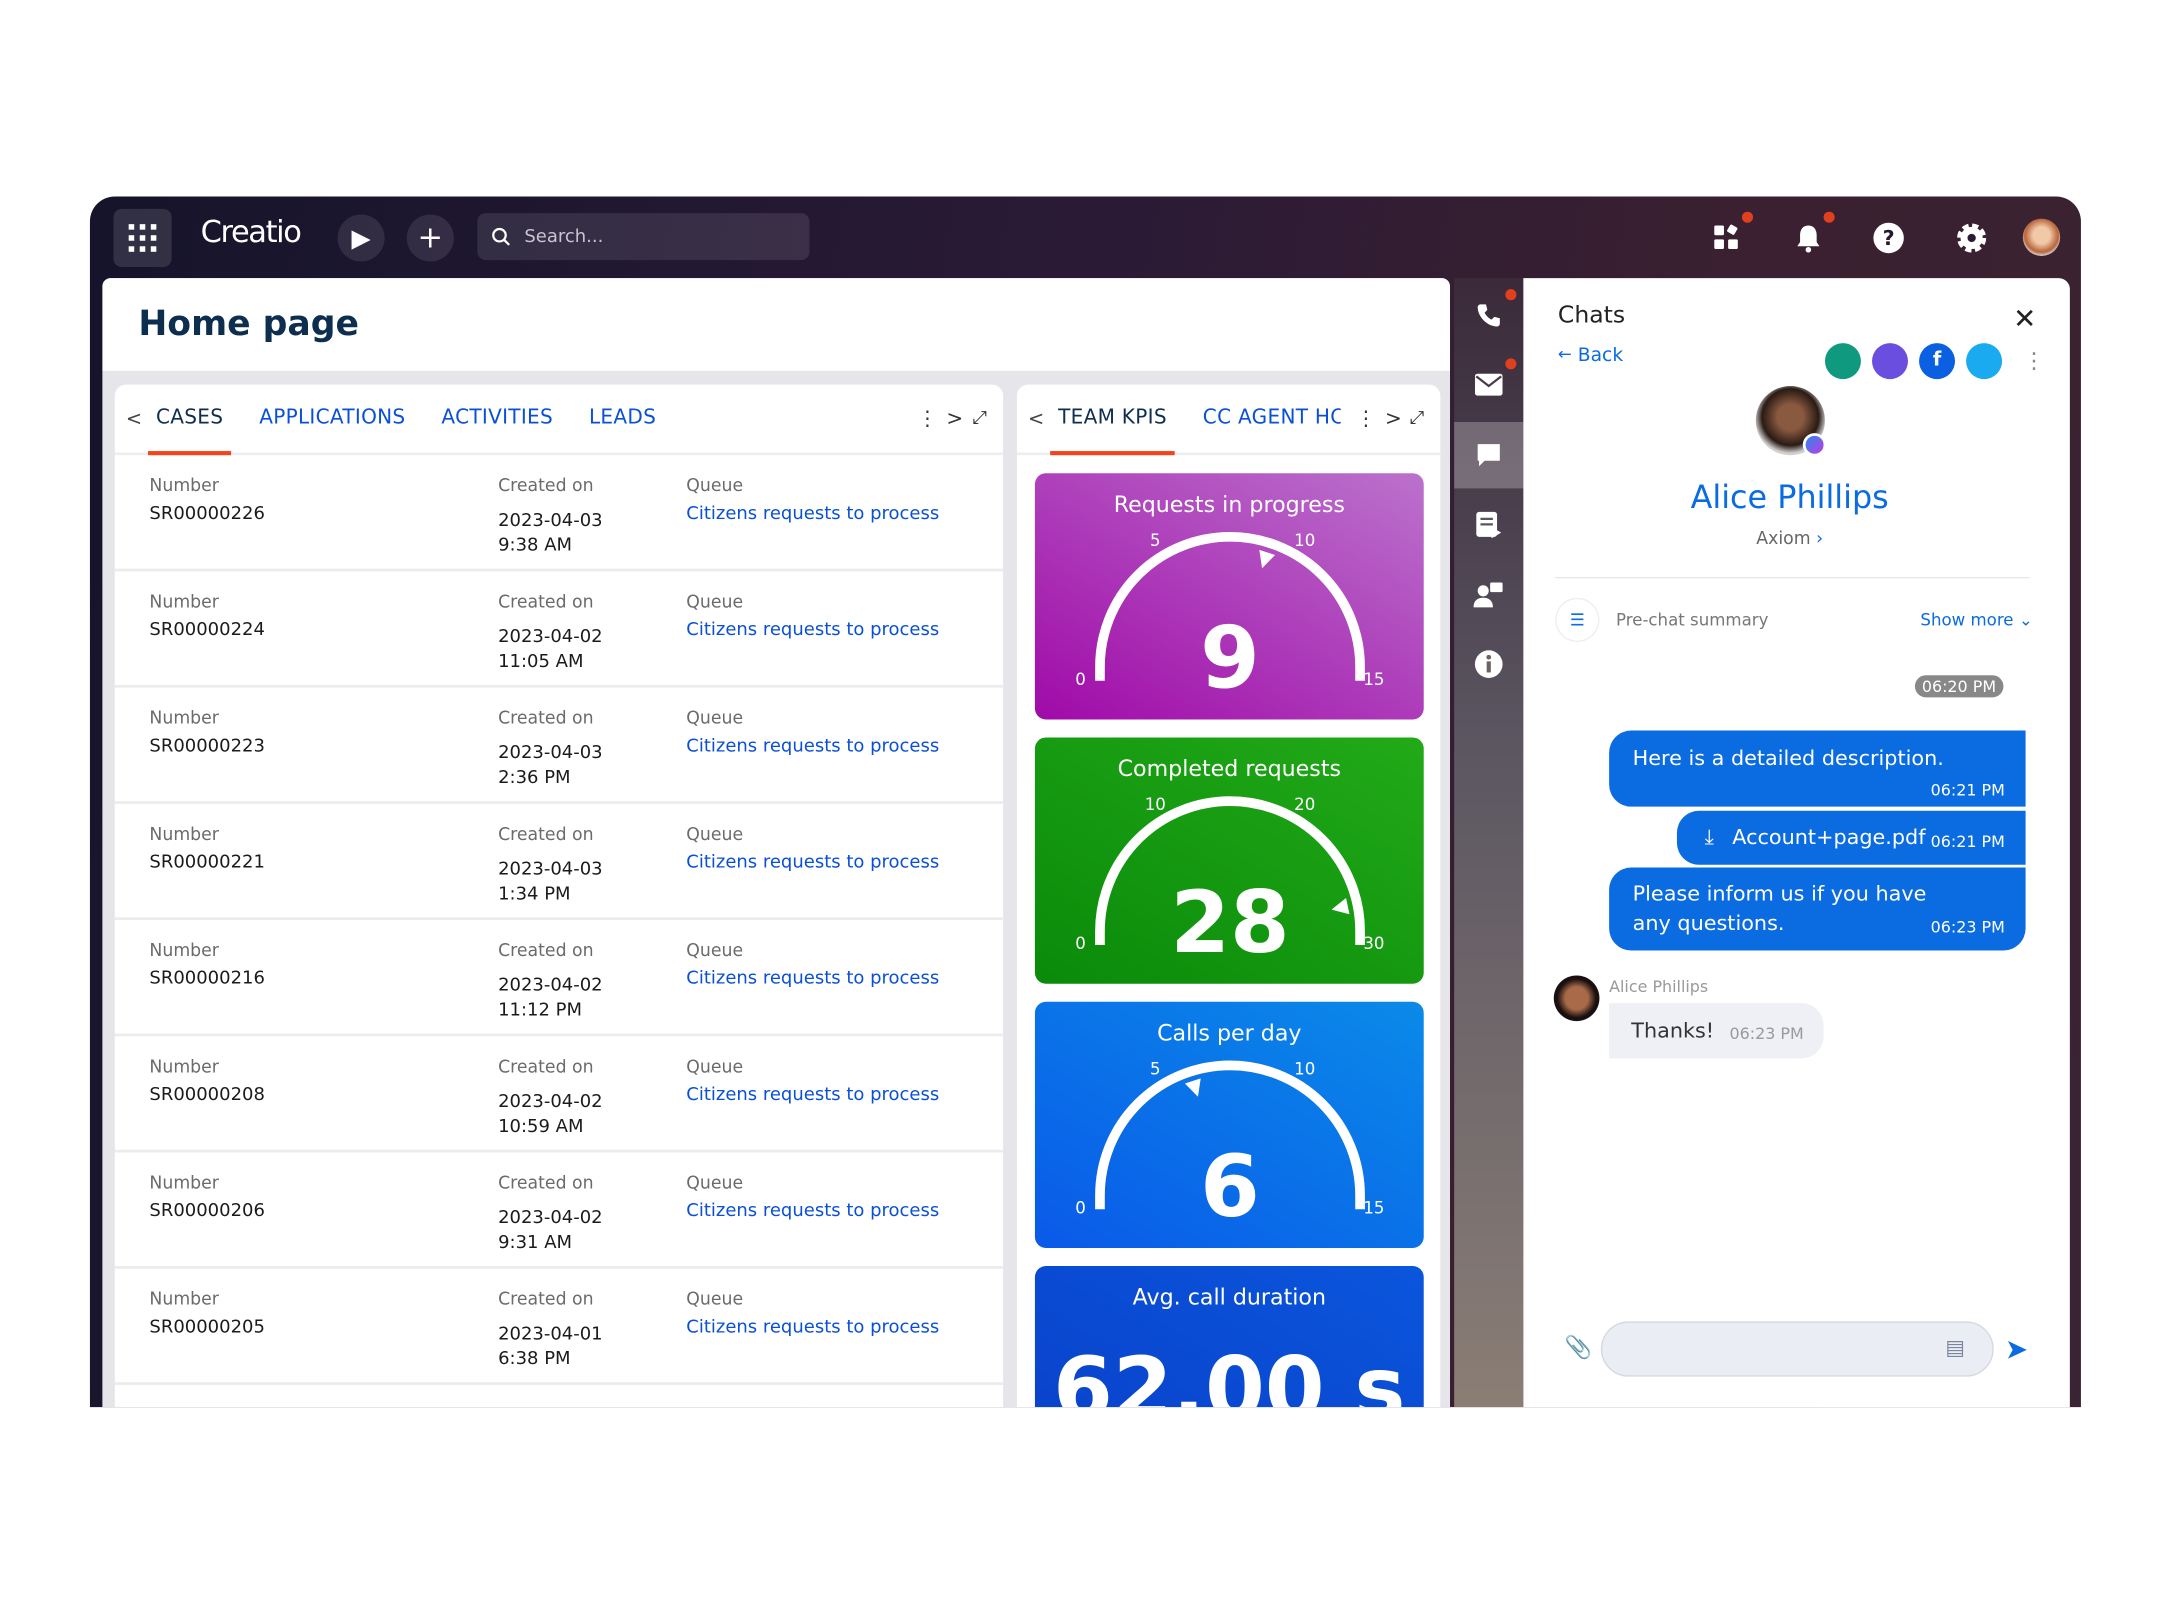  I want to click on tab-cases: CASES, so click(189, 420).